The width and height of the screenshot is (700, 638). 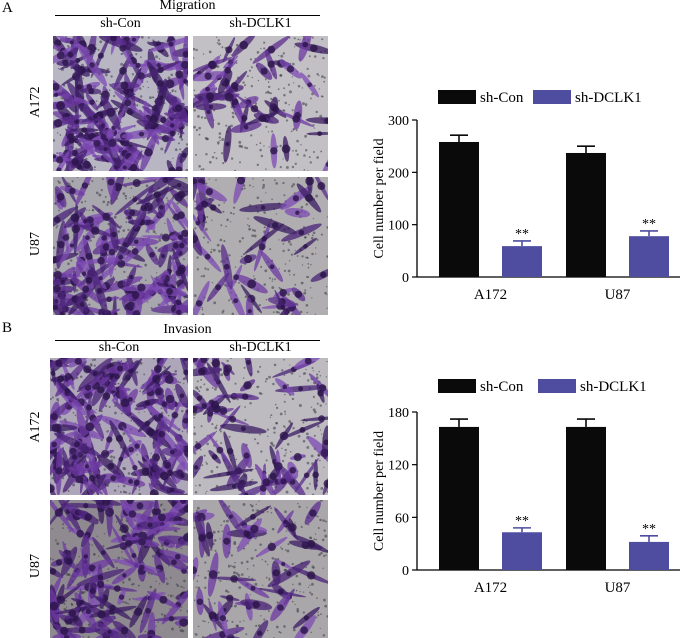 I want to click on panel-b-col-shcon: sh-Con, so click(x=119, y=347).